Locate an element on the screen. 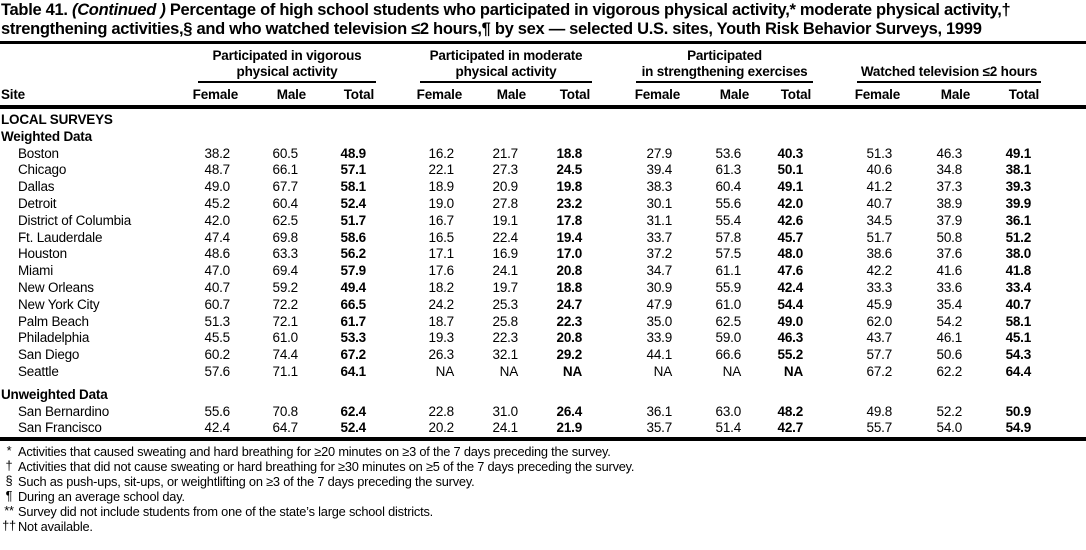 The image size is (1086, 550). site-cell: Palm Beach is located at coordinates (53, 321).